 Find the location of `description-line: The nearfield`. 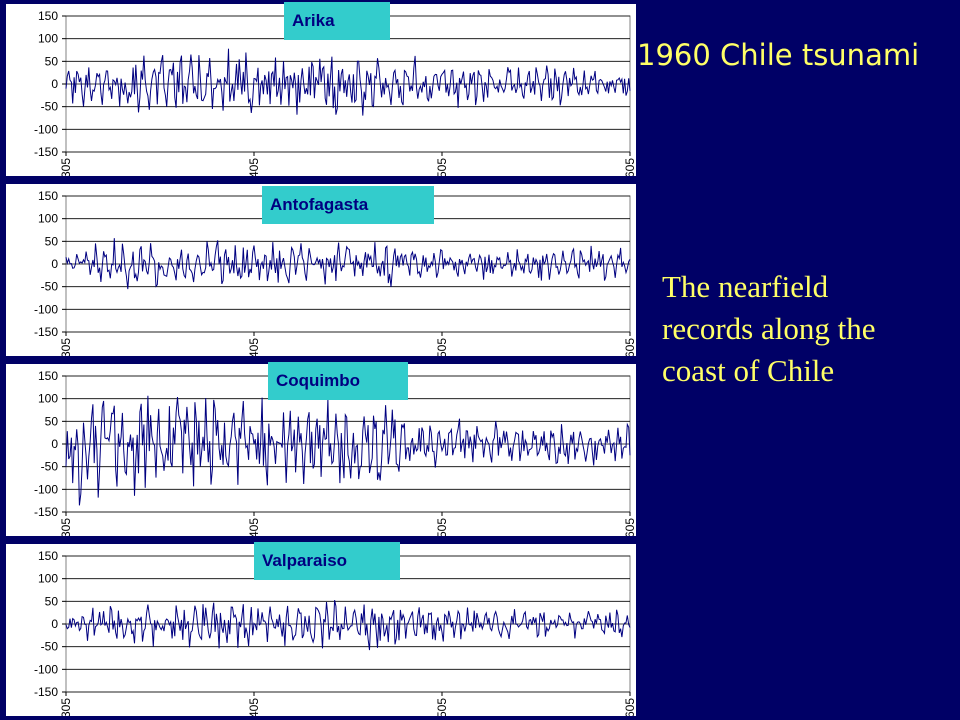

description-line: The nearfield is located at coordinates (745, 286).